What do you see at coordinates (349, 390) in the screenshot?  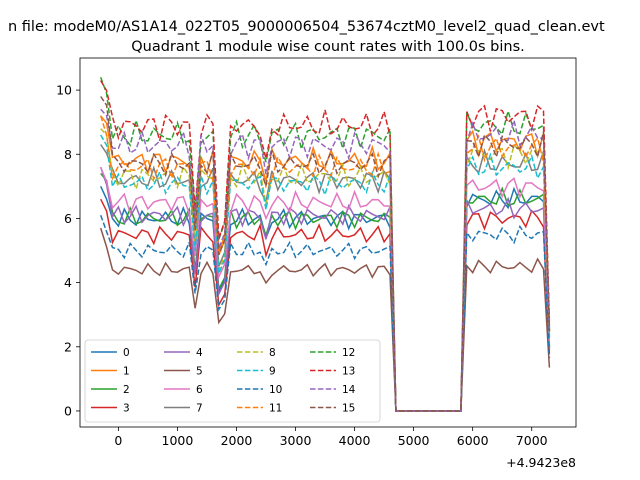 I see `legend-label-14: 14` at bounding box center [349, 390].